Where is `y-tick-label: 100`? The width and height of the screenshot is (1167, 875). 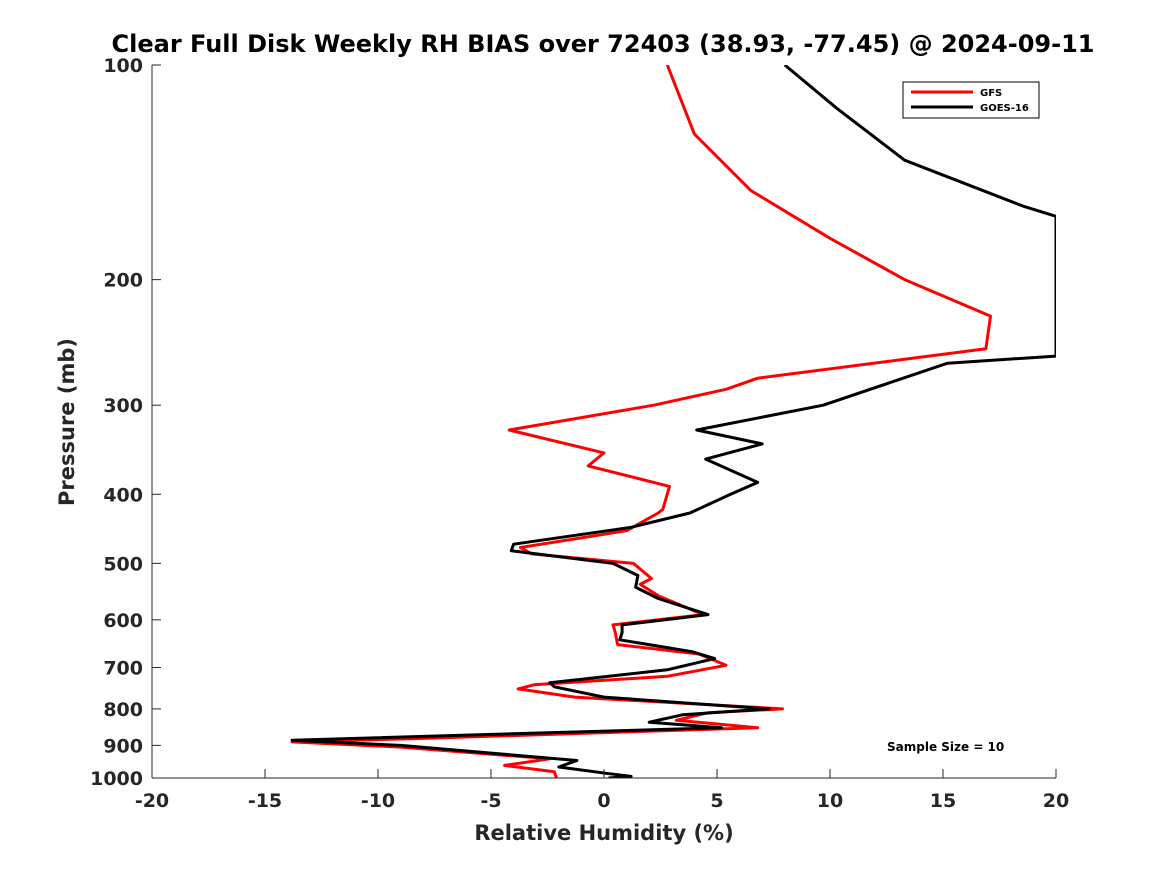 y-tick-label: 100 is located at coordinates (123, 66).